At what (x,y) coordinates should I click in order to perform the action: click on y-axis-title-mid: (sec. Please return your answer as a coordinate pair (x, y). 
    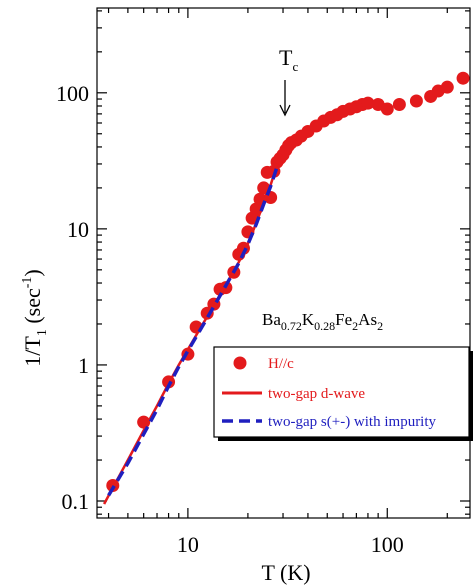
    Looking at the image, I should click on (32, 308).